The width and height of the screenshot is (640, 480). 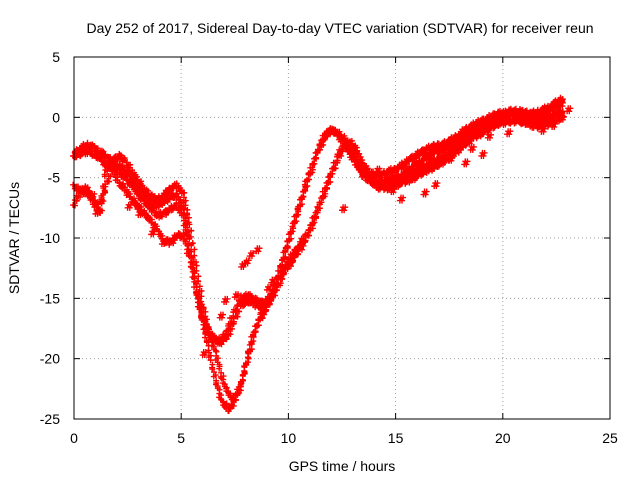 What do you see at coordinates (50, 359) in the screenshot?
I see `y-tick-label: -20` at bounding box center [50, 359].